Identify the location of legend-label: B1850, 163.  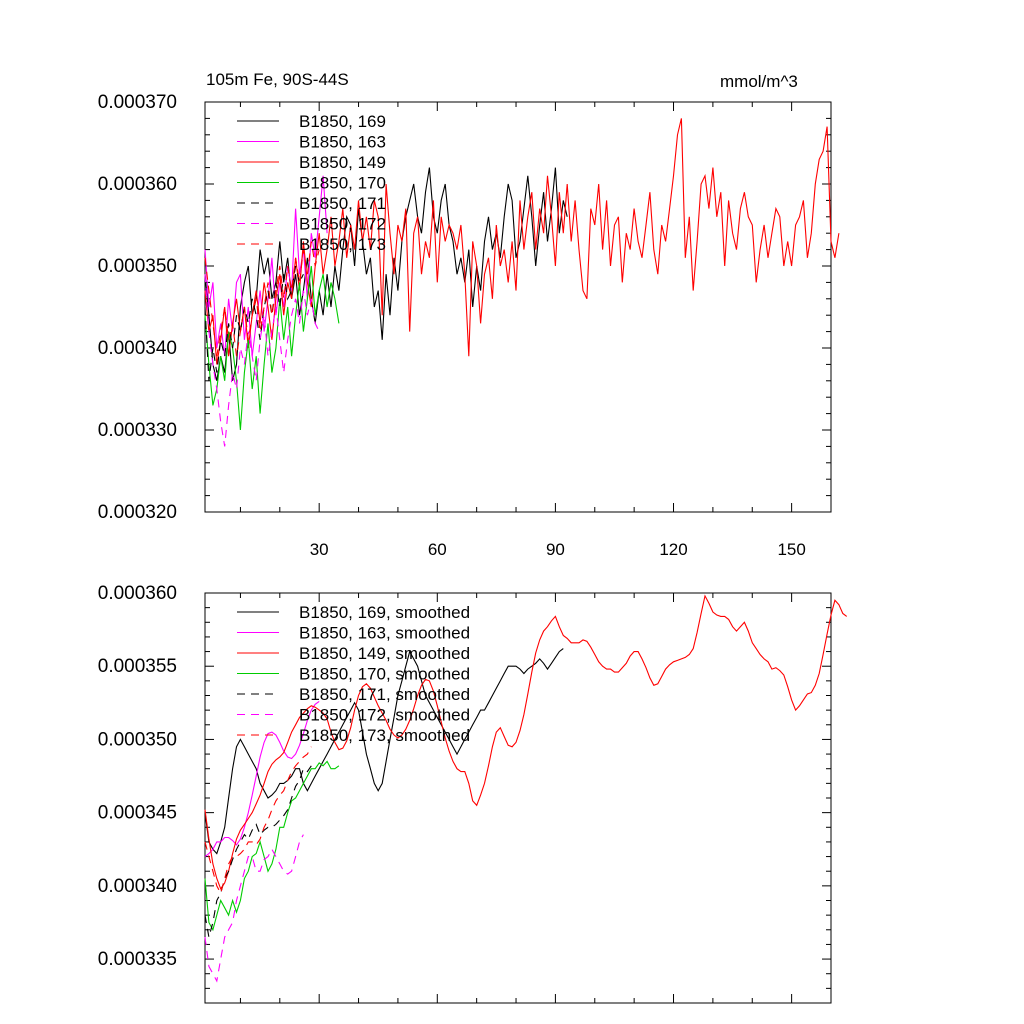
(342, 142).